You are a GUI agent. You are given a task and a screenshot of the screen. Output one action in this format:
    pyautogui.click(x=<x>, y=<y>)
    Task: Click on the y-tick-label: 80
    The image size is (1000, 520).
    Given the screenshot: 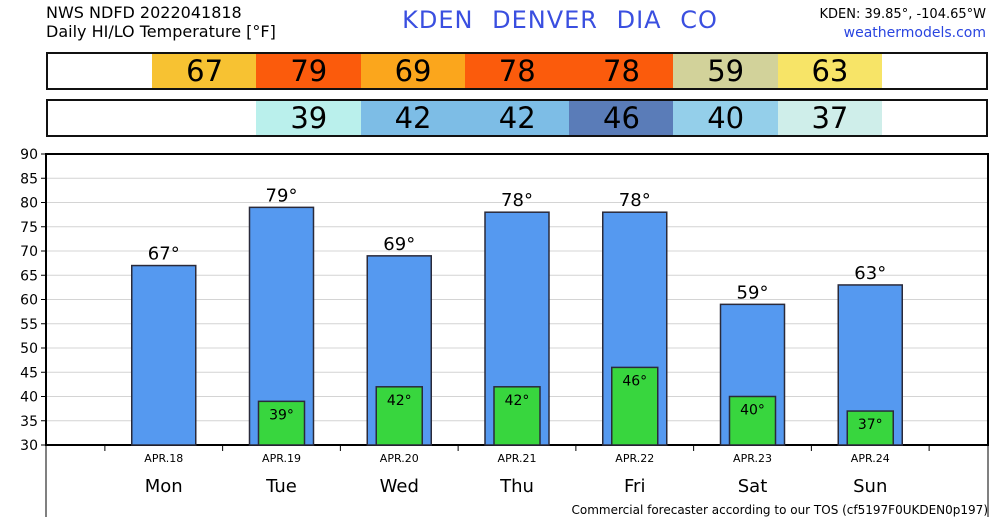 What is the action you would take?
    pyautogui.click(x=29, y=204)
    